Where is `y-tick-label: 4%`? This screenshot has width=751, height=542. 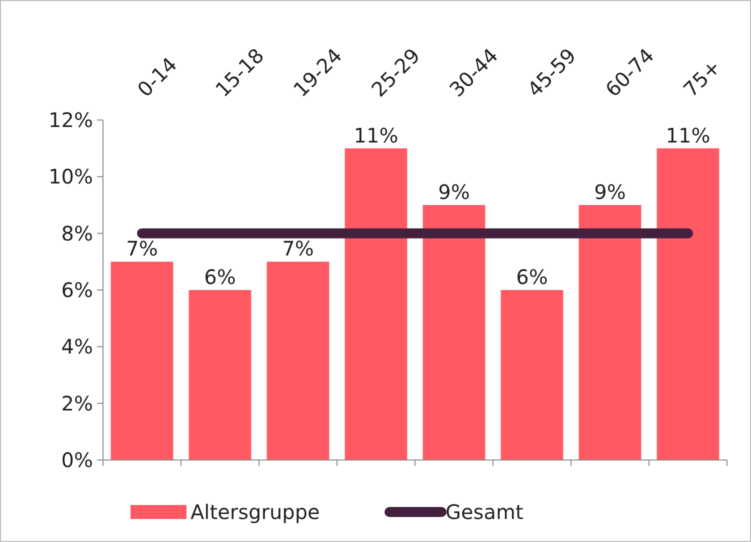 y-tick-label: 4% is located at coordinates (77, 346).